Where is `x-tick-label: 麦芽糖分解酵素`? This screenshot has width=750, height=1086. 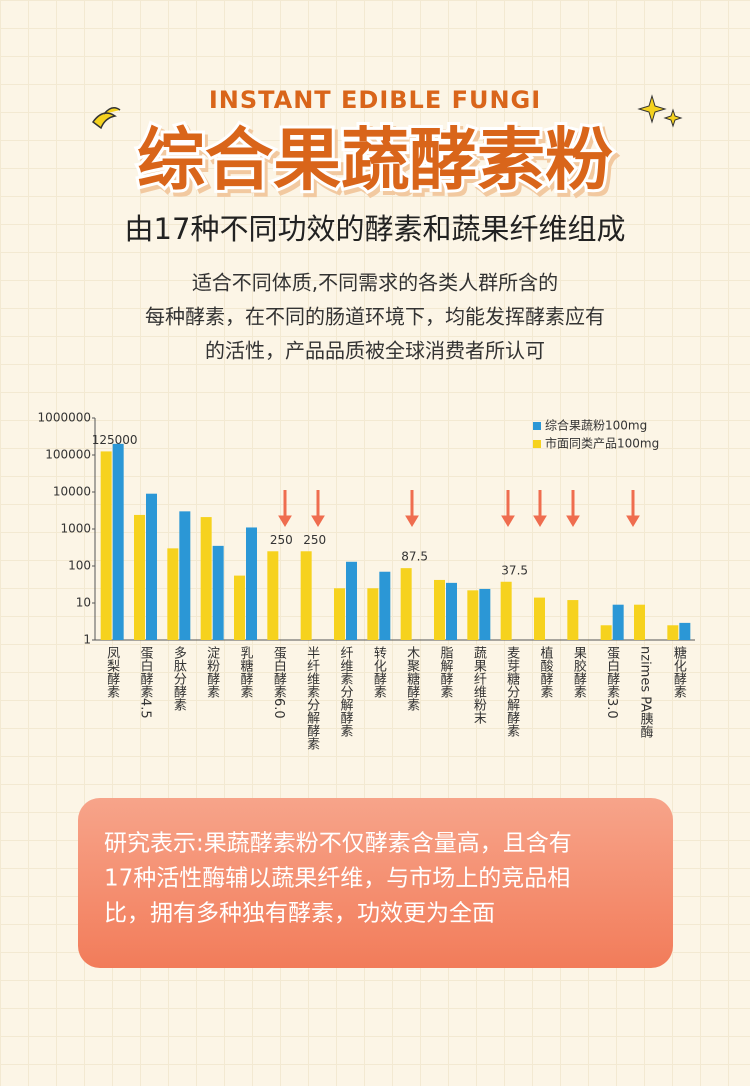 x-tick-label: 麦芽糖分解酵素 is located at coordinates (511, 691).